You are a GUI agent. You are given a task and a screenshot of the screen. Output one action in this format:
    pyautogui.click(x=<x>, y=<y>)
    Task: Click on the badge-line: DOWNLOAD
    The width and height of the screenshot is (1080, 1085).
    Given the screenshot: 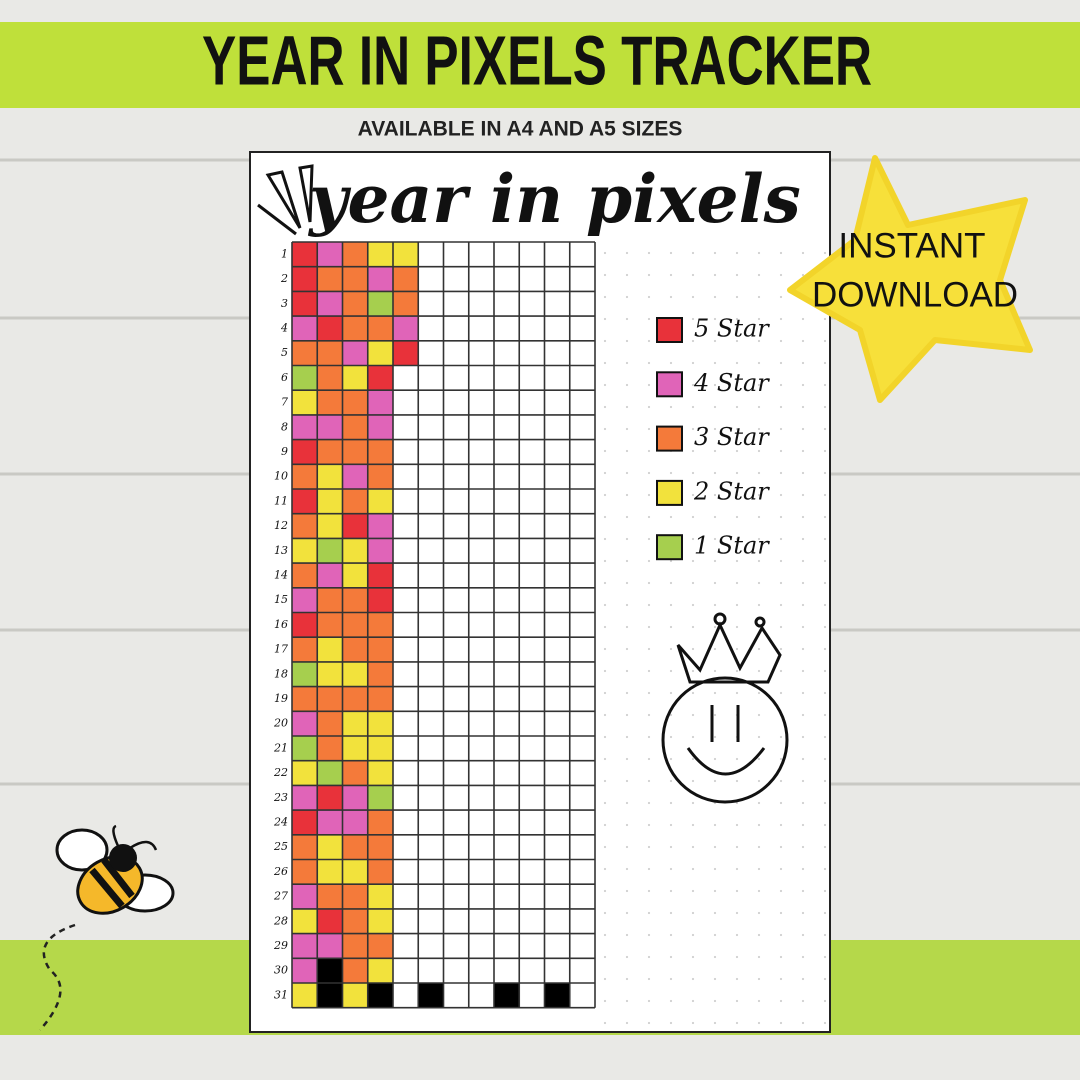 What is the action you would take?
    pyautogui.click(x=915, y=294)
    